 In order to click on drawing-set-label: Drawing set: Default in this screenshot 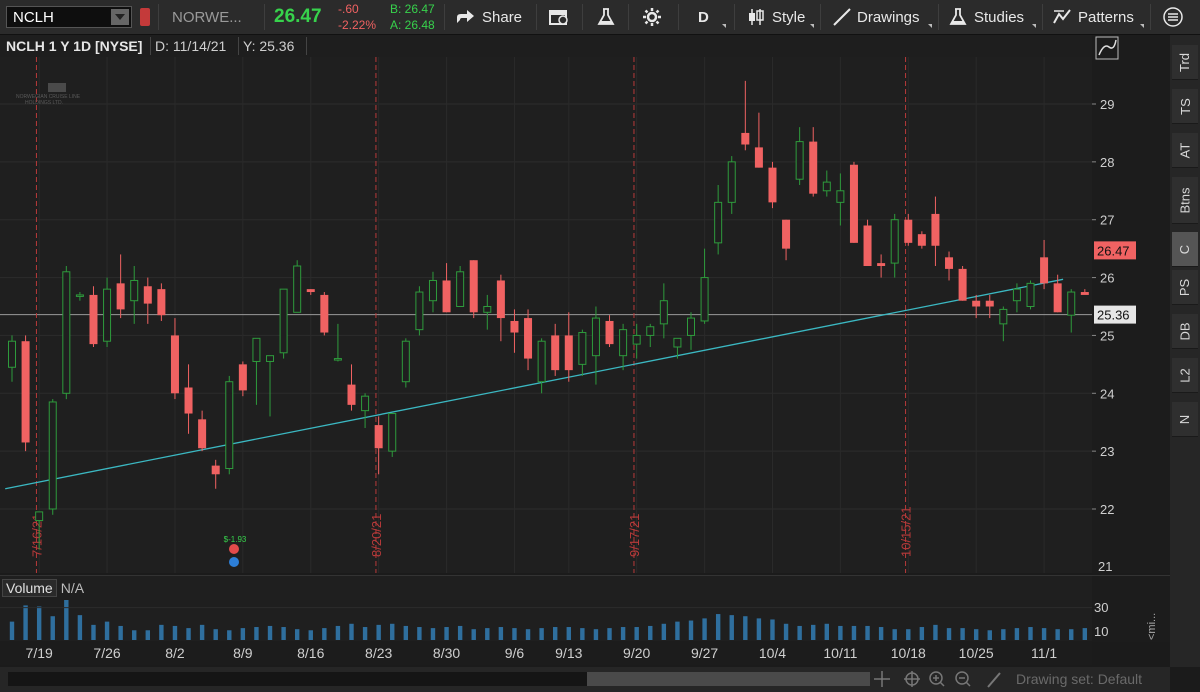, I will do `click(1079, 679)`.